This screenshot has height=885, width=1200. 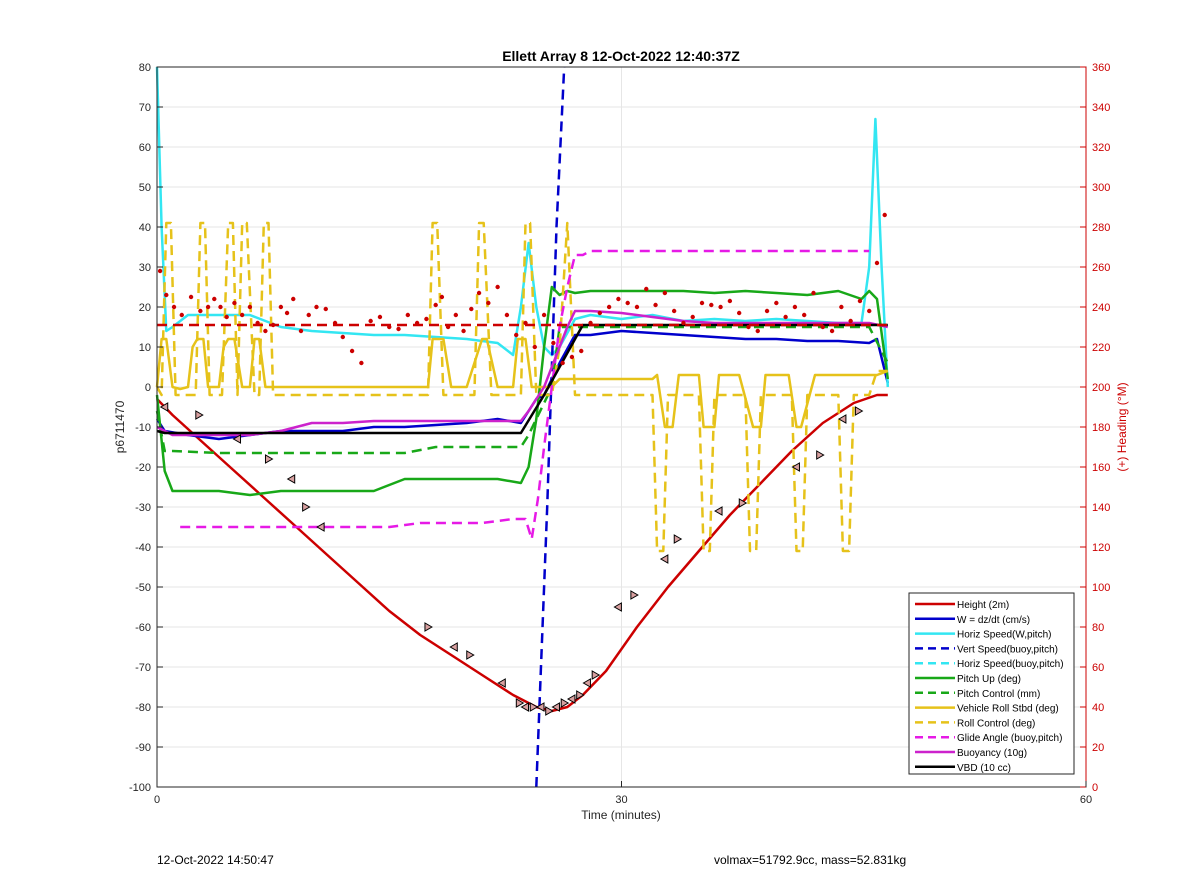 What do you see at coordinates (1101, 188) in the screenshot?
I see `y2-tick-label: 300` at bounding box center [1101, 188].